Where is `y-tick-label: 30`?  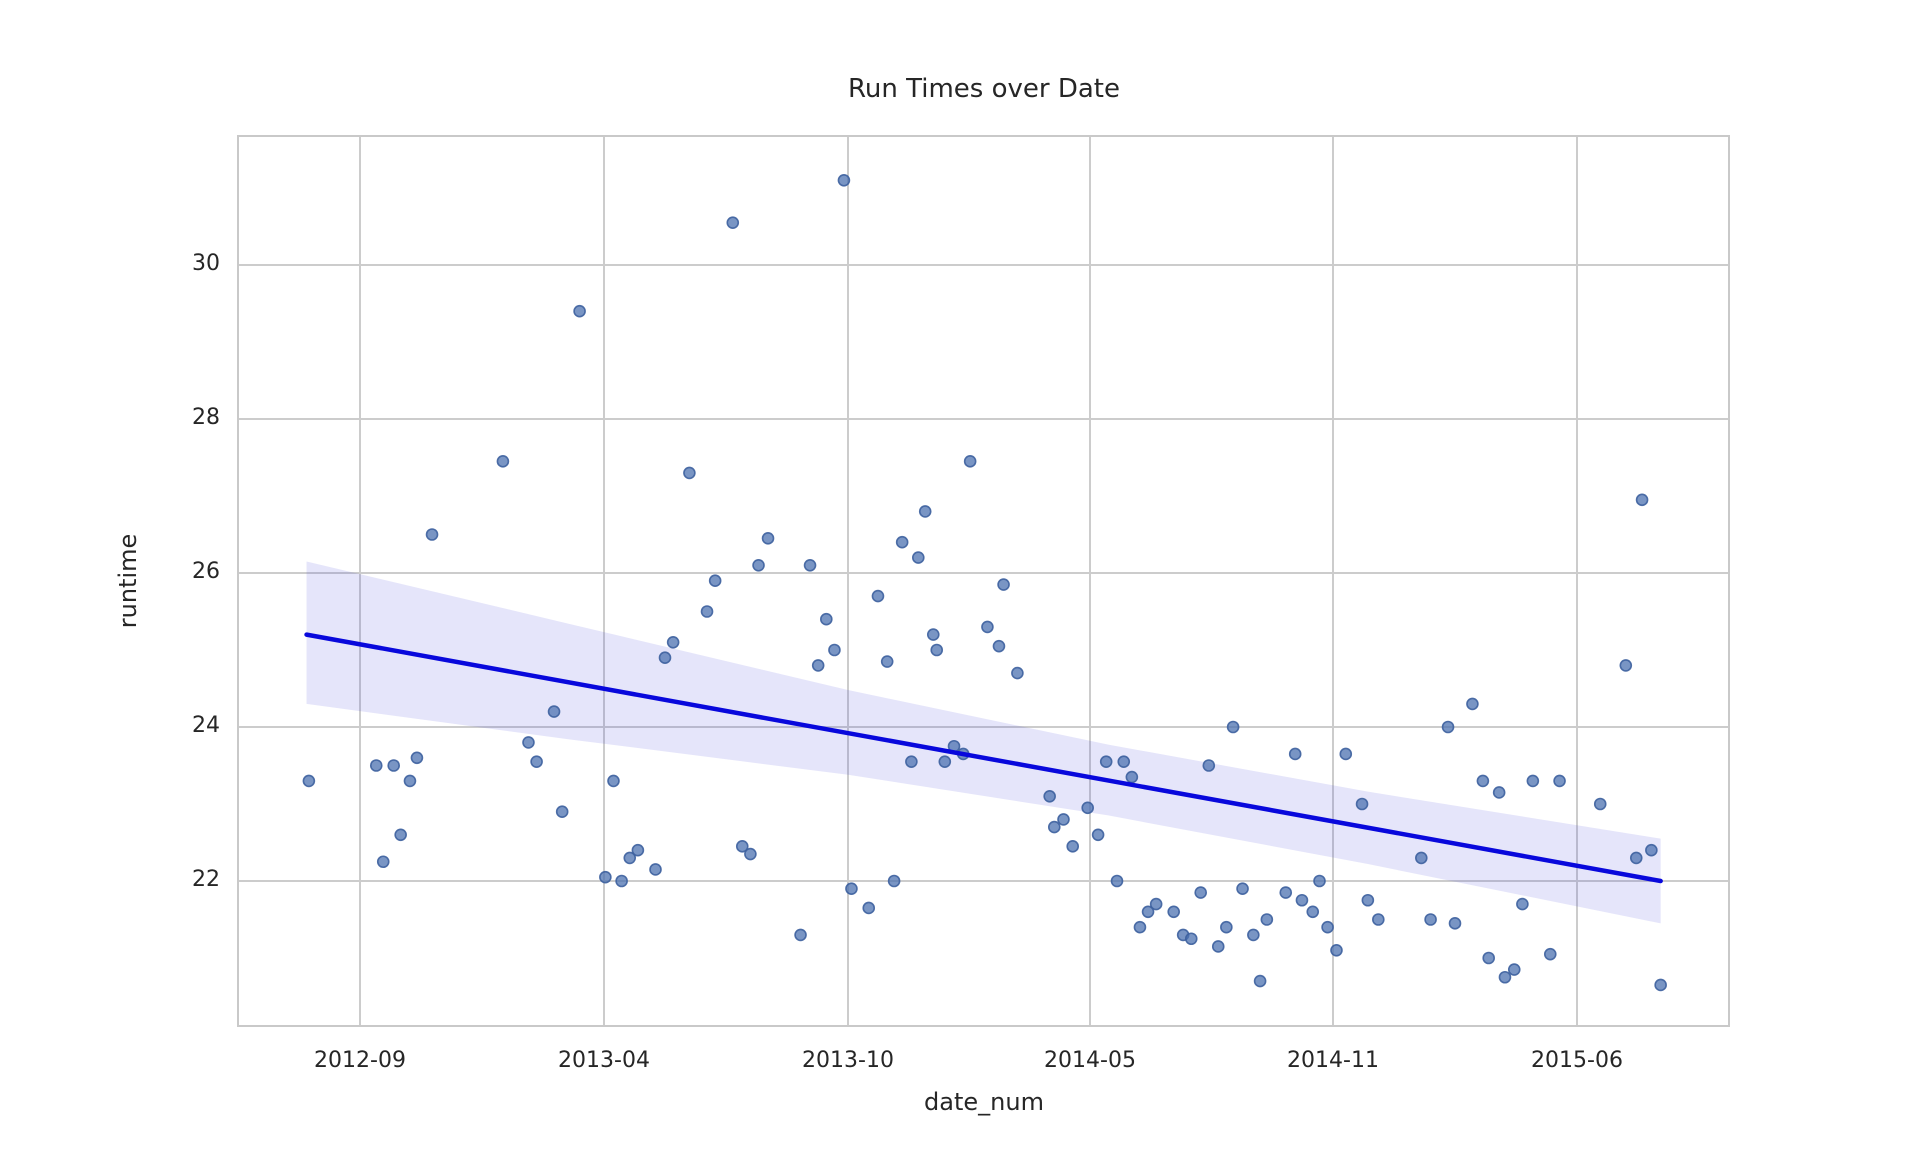 y-tick-label: 30 is located at coordinates (206, 263).